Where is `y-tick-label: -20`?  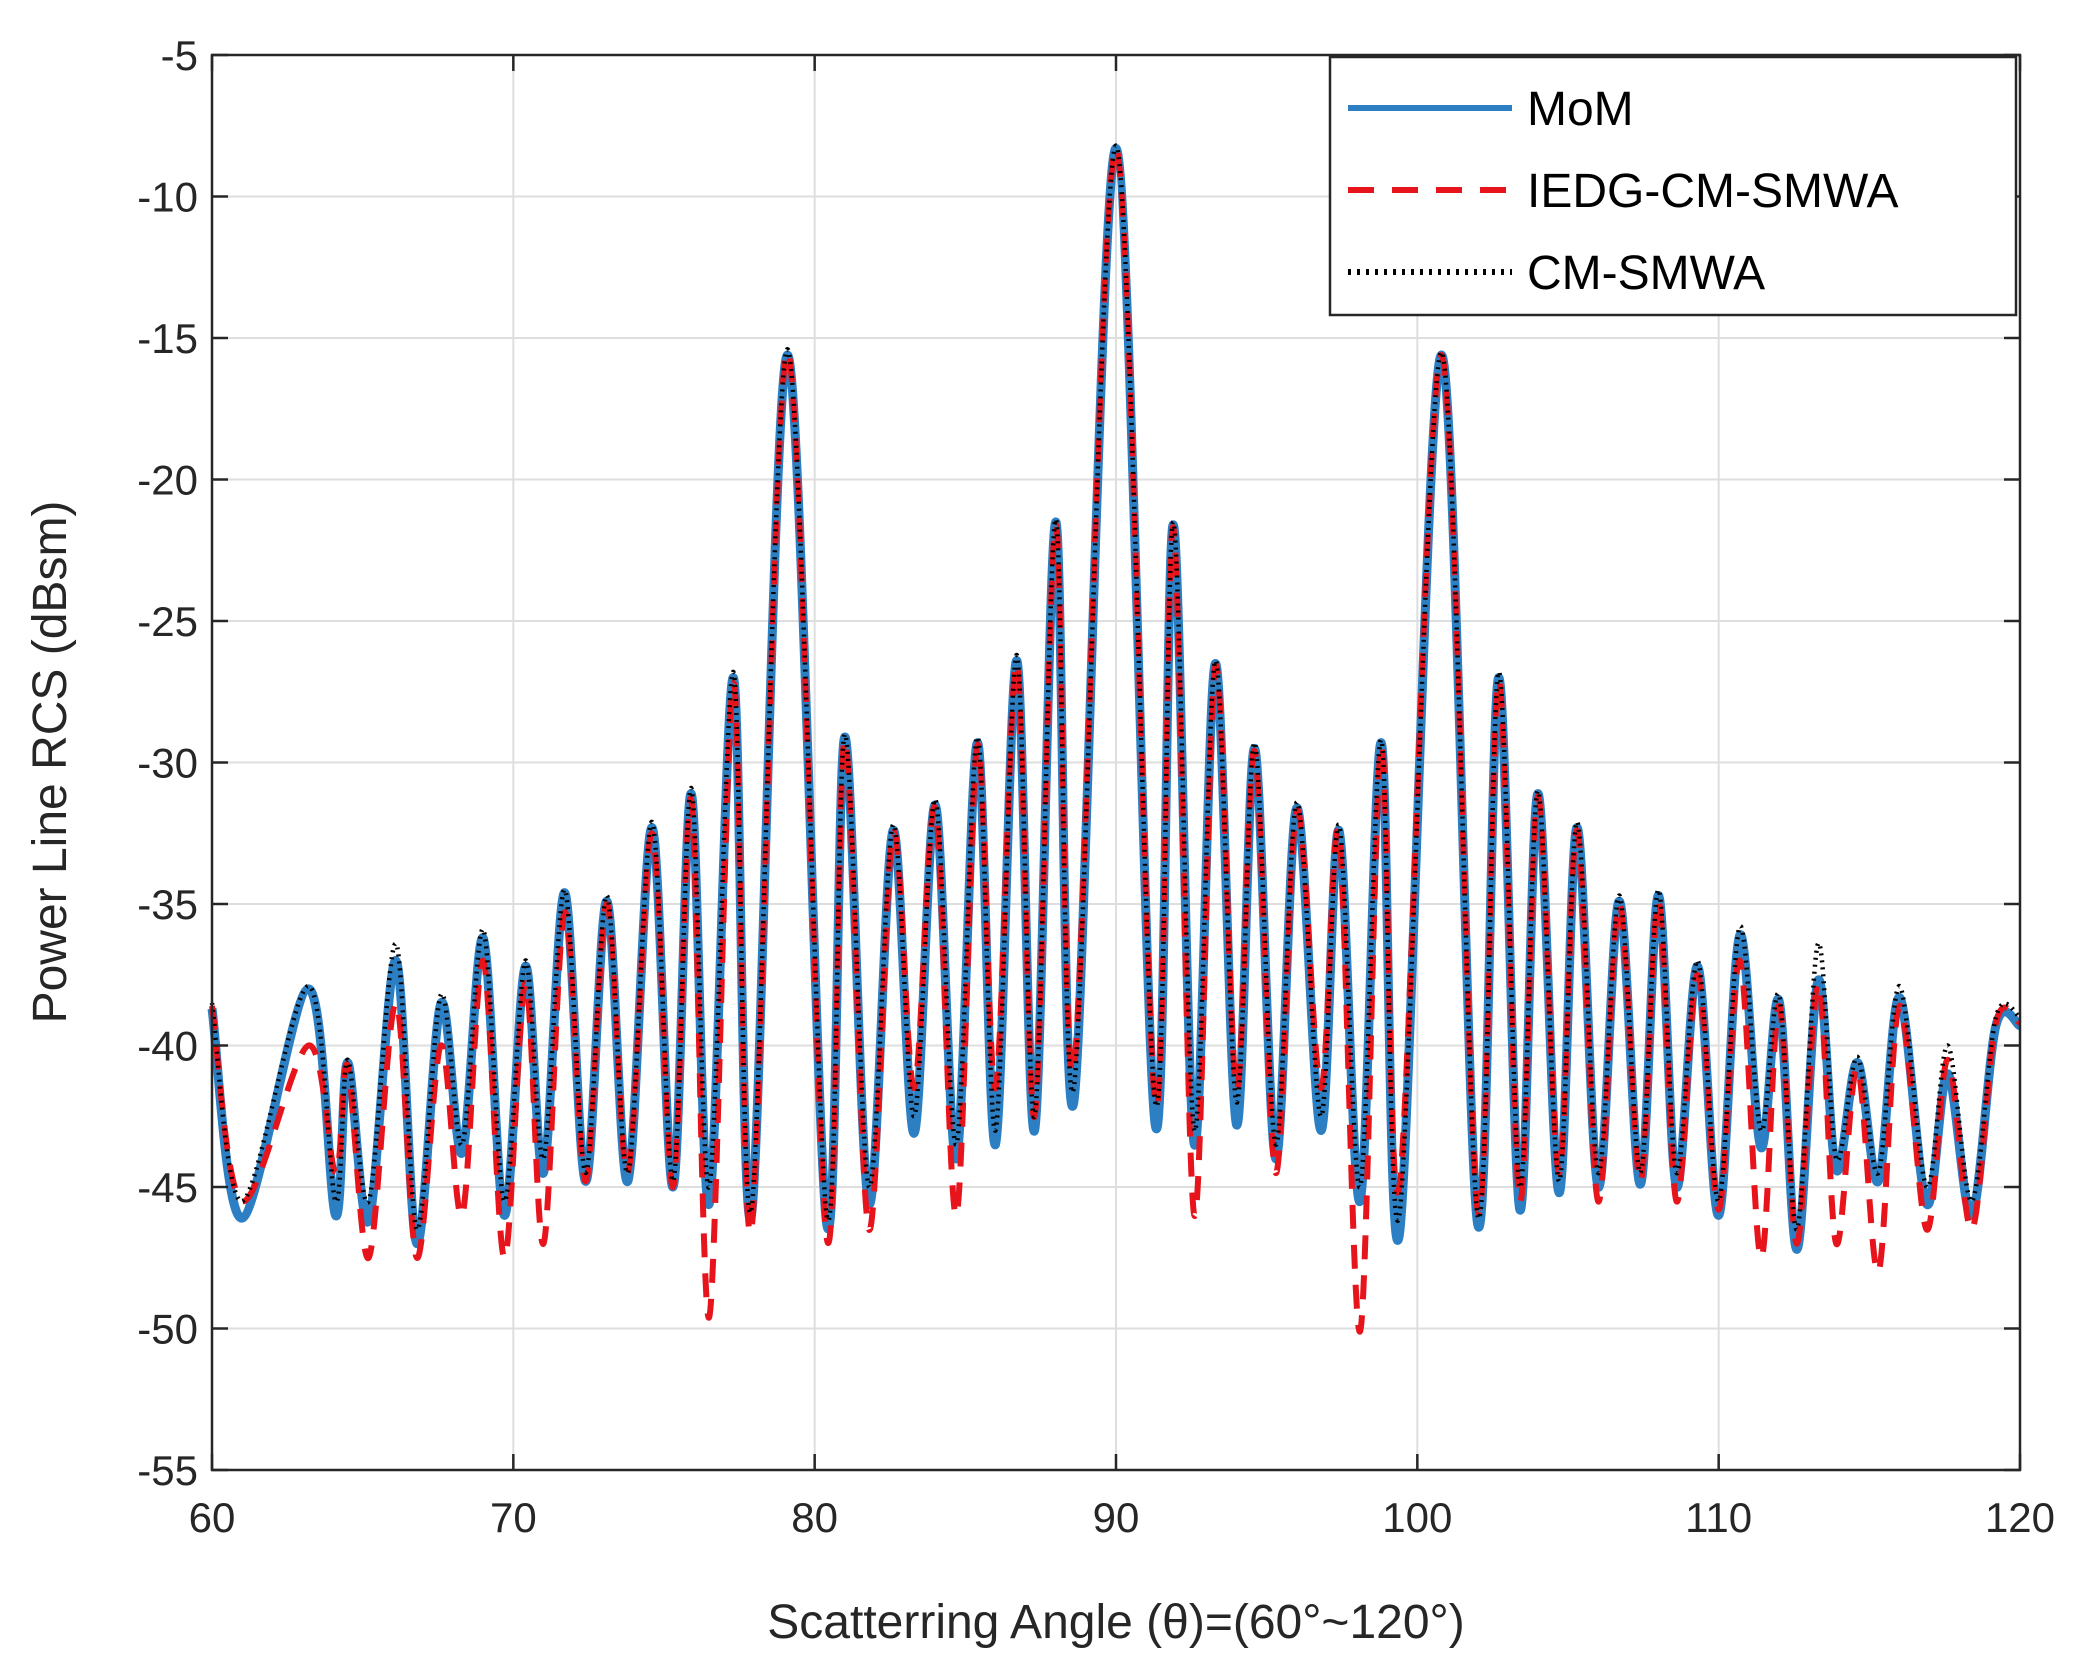 y-tick-label: -20 is located at coordinates (167, 480).